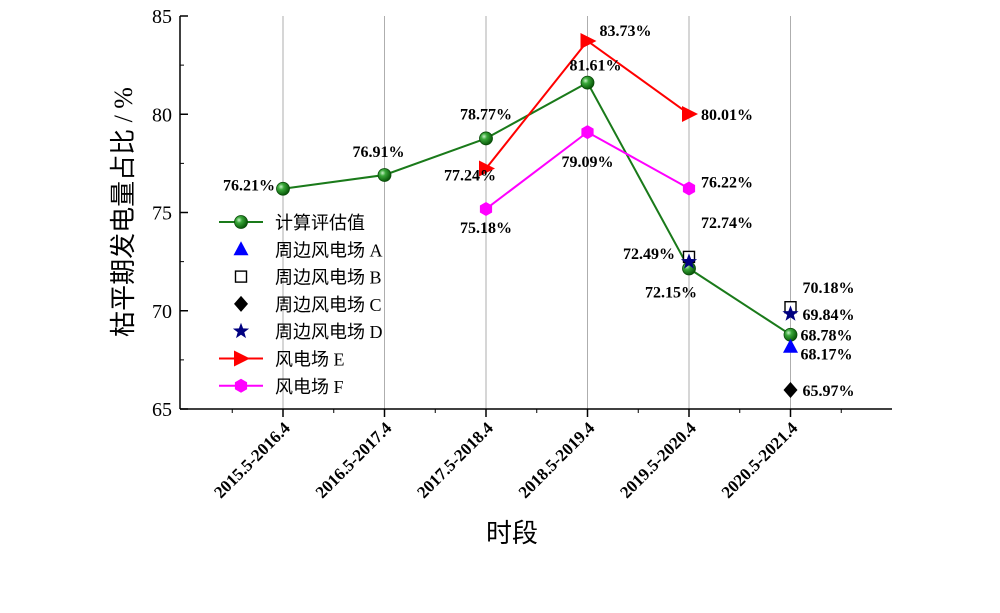 The image size is (1000, 613). I want to click on data-label: 79.09%, so click(588, 162).